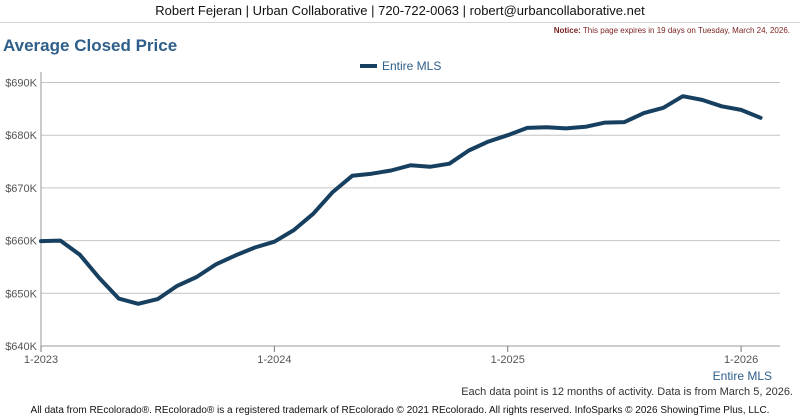  I want to click on legend: Entire MLS, so click(400, 66).